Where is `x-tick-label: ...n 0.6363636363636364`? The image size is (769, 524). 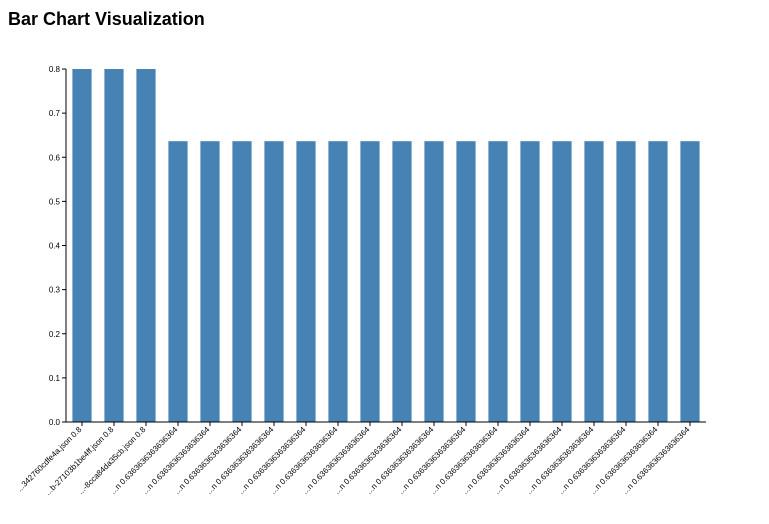
x-tick-label: ...n 0.6363636363636364 is located at coordinates (656, 460).